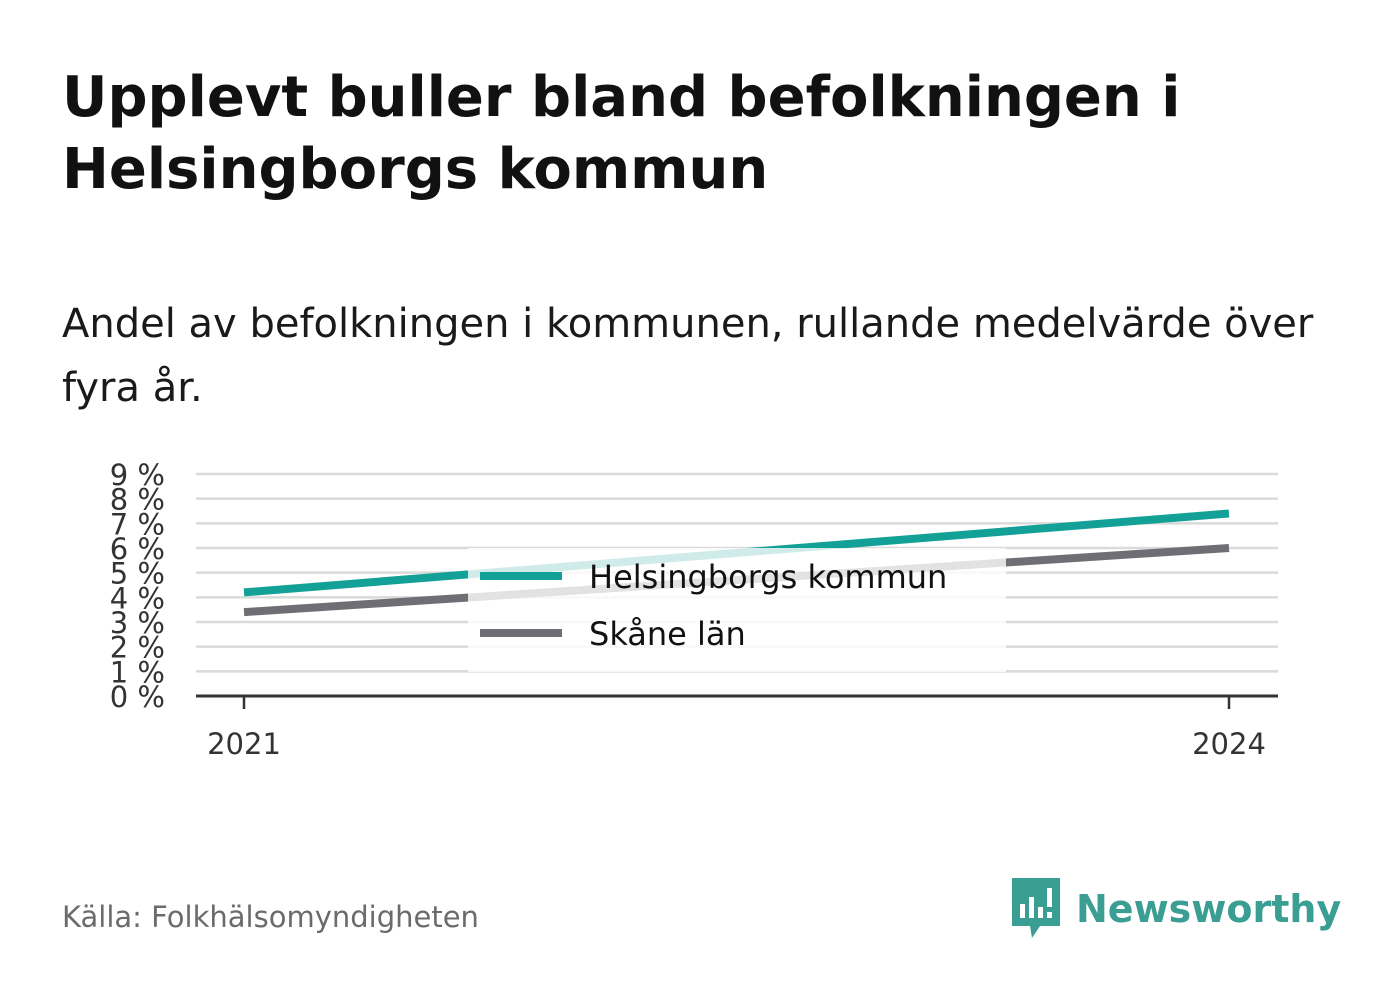 This screenshot has height=999, width=1382. Describe the element at coordinates (737, 727) in the screenshot. I see `x-axis: 2021 2024` at that location.